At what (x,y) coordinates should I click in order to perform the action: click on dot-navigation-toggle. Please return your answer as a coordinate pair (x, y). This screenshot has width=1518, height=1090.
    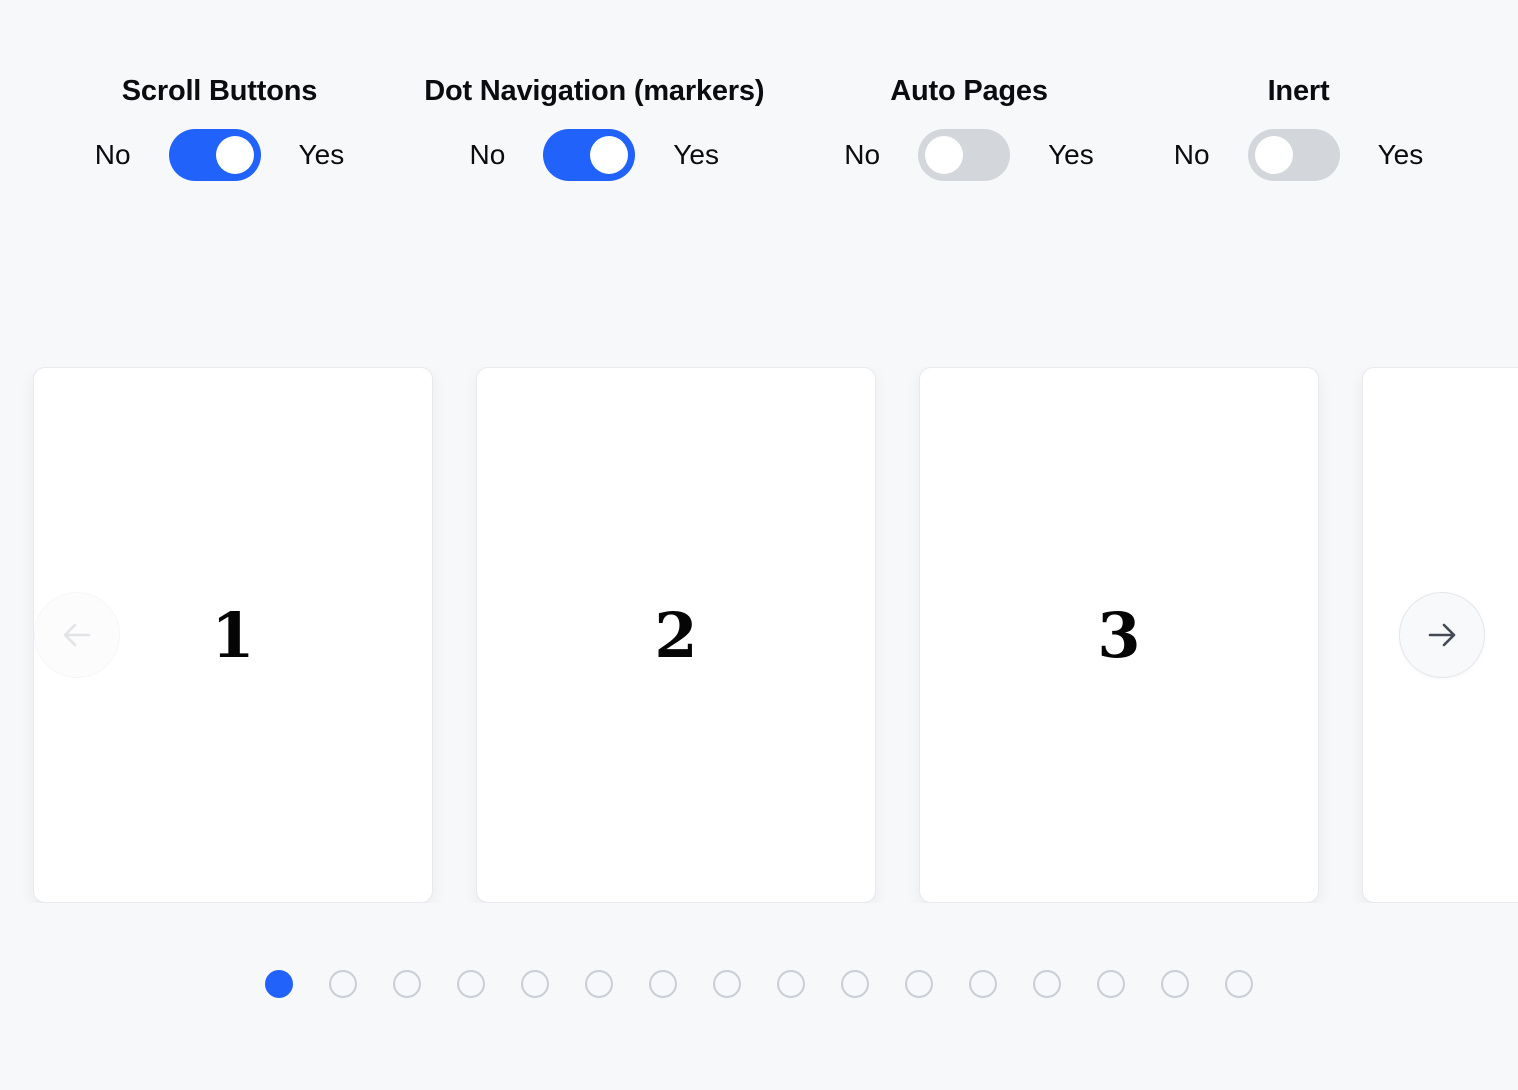
    Looking at the image, I should click on (589, 155).